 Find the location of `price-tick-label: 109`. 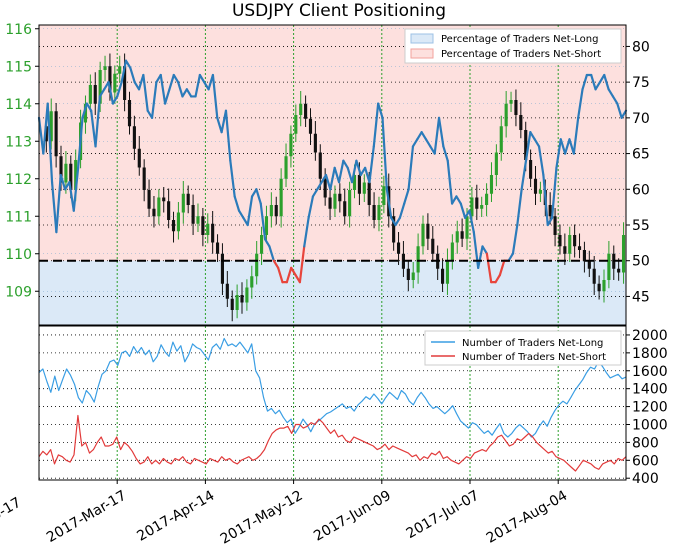

price-tick-label: 109 is located at coordinates (18, 292).